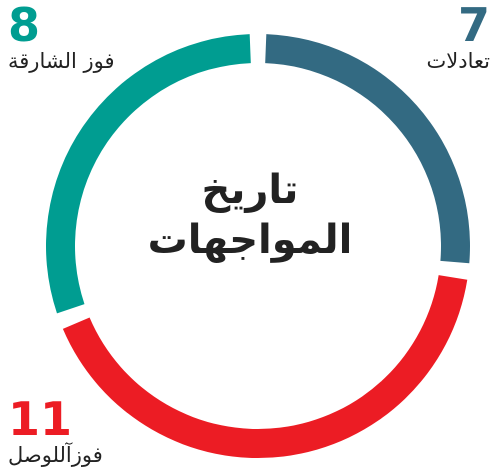 The image size is (500, 468). Describe the element at coordinates (61, 38) in the screenshot. I see `sharjah-wins-label: 8 فوز الشارقة` at that location.